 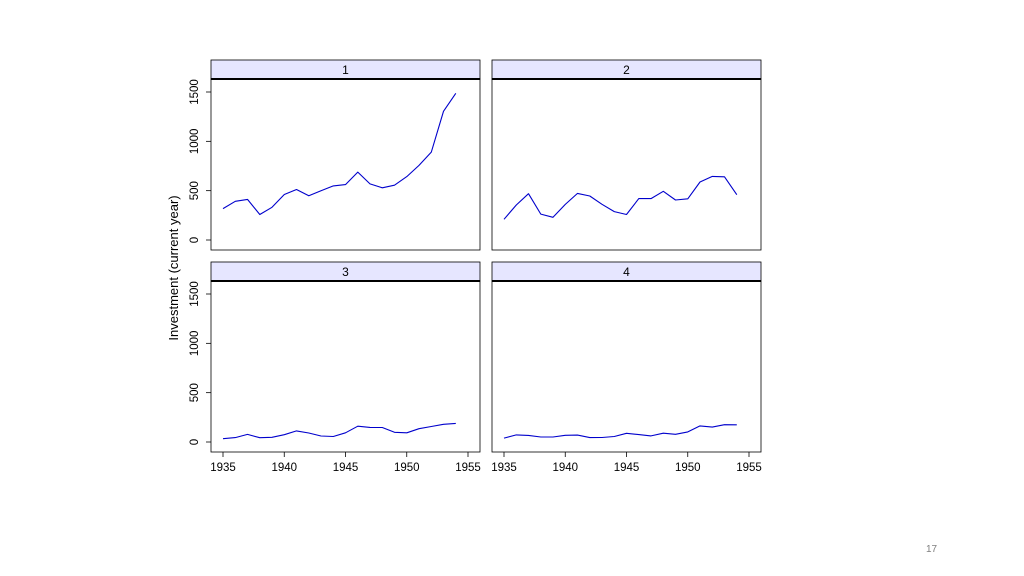 I want to click on panel-label: 3, so click(x=345, y=272).